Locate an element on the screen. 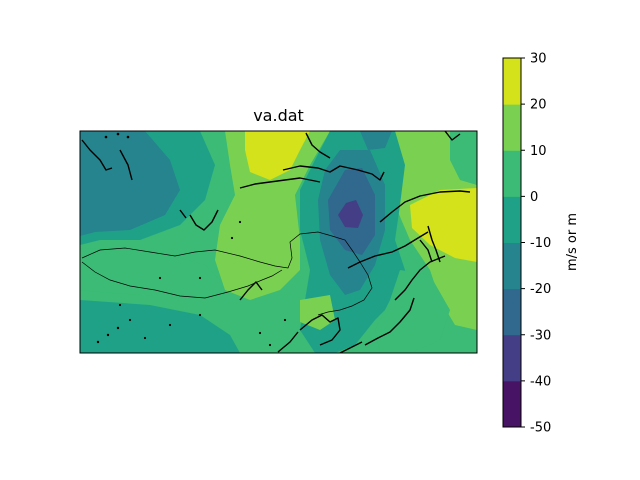 This screenshot has height=480, width=640. contour-level-0-10-southwest is located at coordinates (152, 274).